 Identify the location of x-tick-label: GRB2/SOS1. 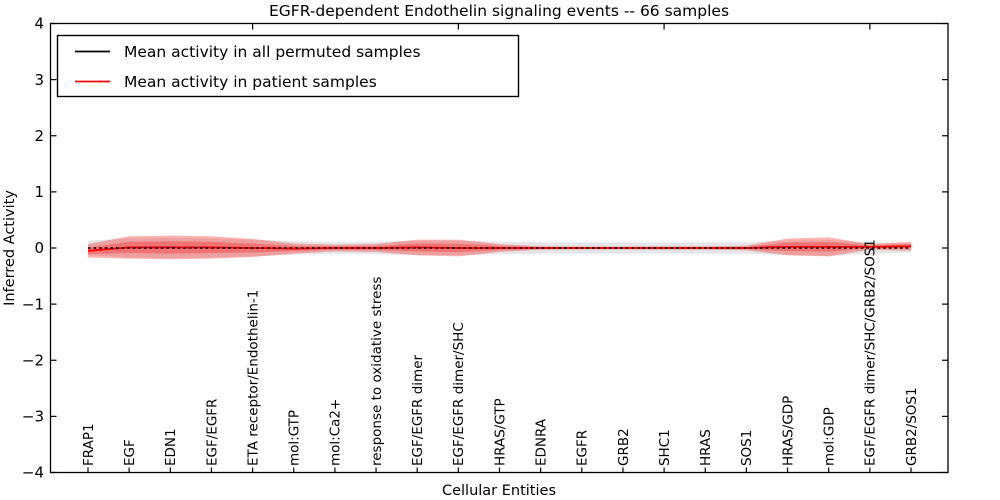
(912, 426).